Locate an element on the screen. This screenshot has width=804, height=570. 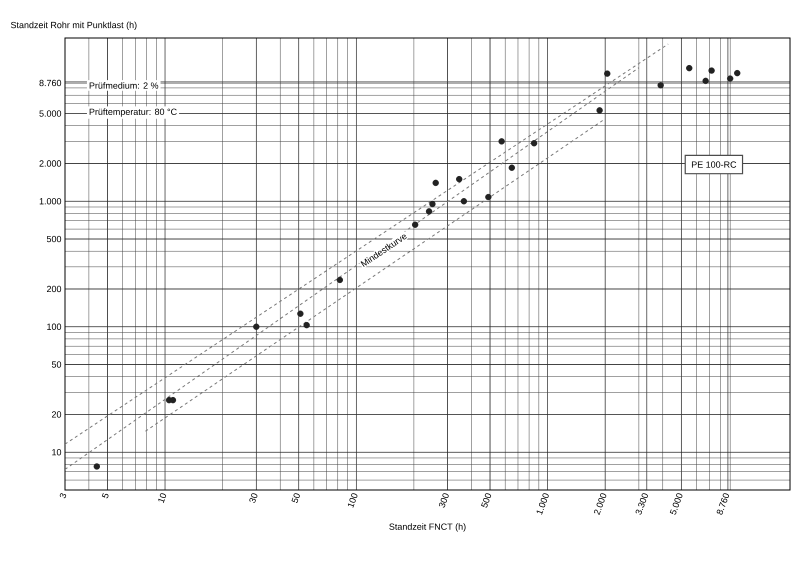
y-tick-label: 8.760 is located at coordinates (50, 83).